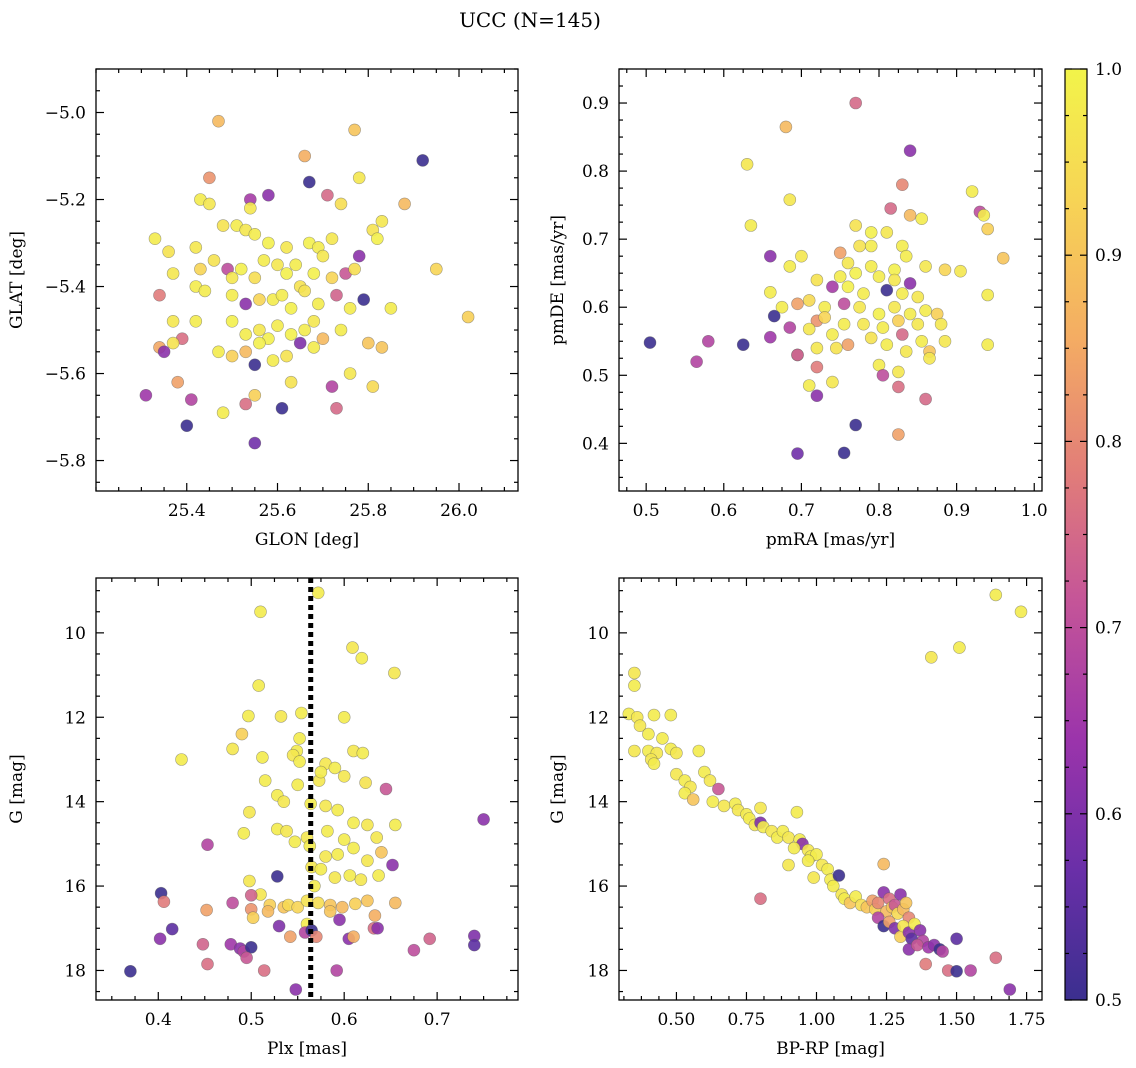  I want to click on y-tick-label: 18, so click(75, 971).